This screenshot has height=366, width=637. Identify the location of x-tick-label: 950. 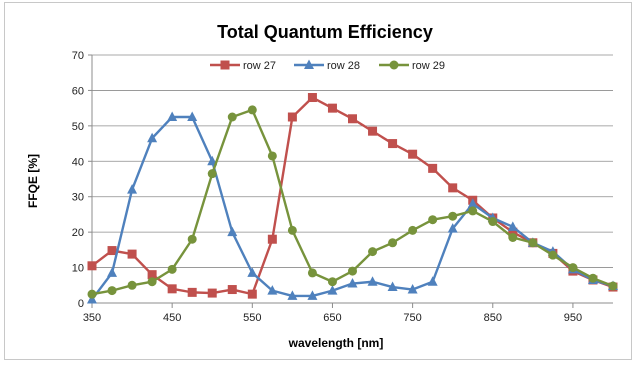
(573, 318).